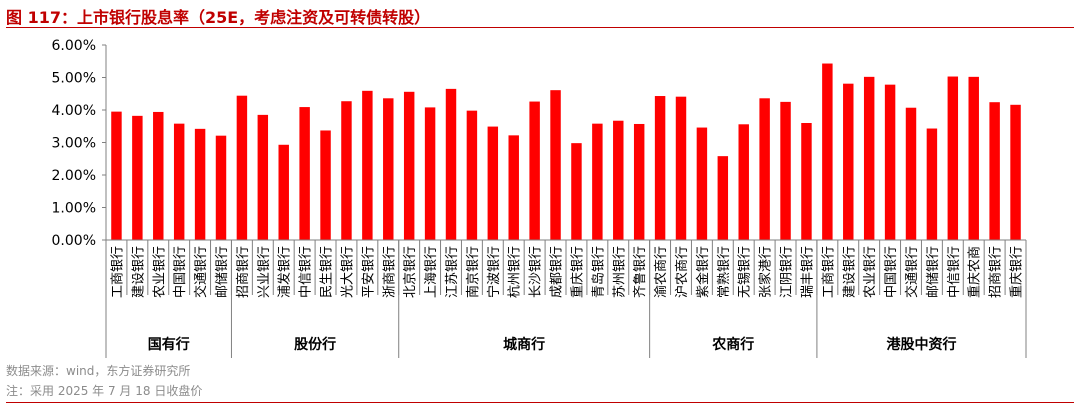 The width and height of the screenshot is (1080, 409). Describe the element at coordinates (452, 272) in the screenshot. I see `category-label: 江苏银行` at that location.